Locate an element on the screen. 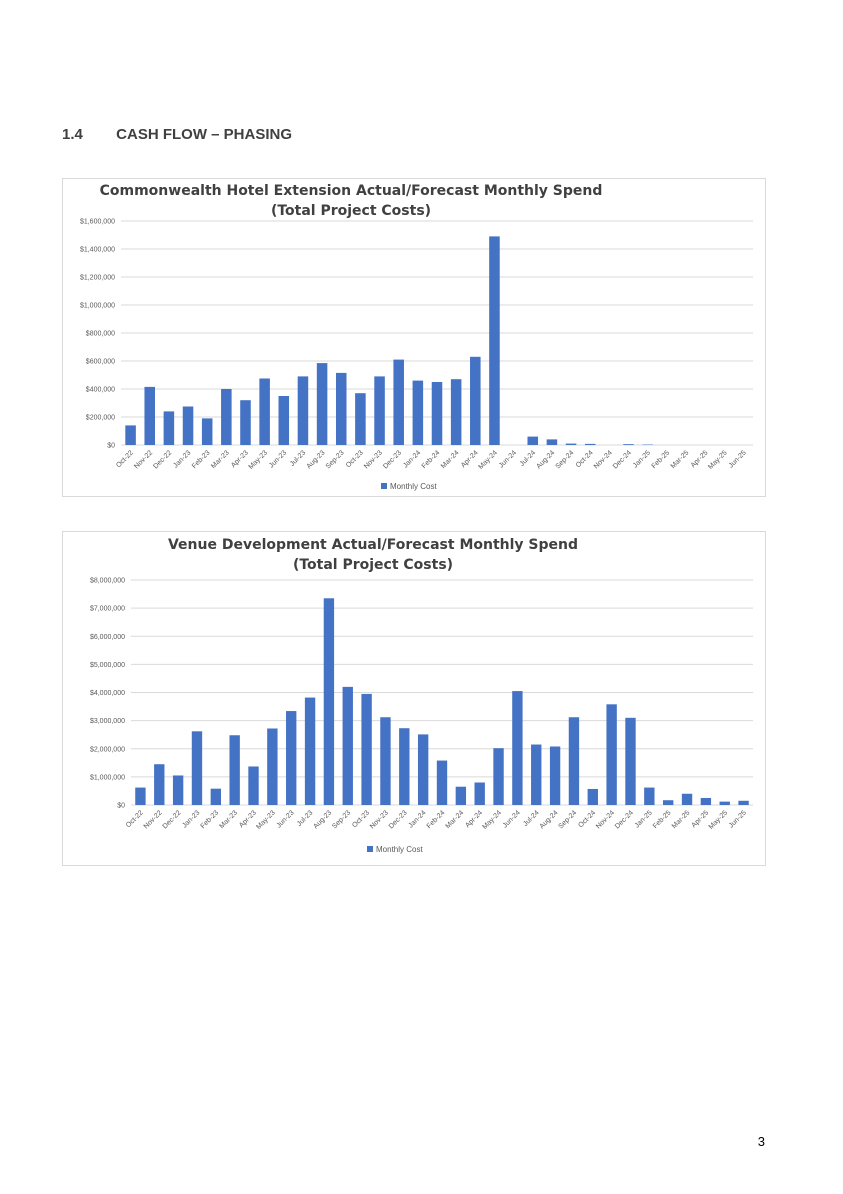  y-tick-label: $600,000 is located at coordinates (100, 362).